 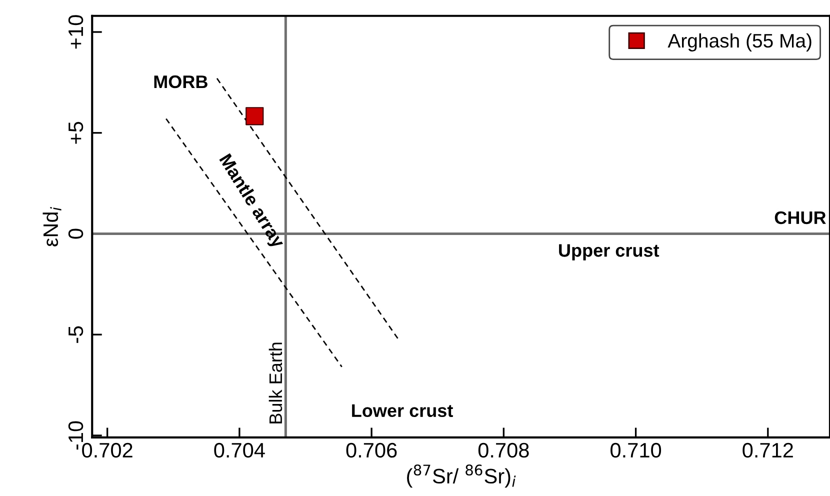 I want to click on x-tick-label: 0.708, so click(x=503, y=450).